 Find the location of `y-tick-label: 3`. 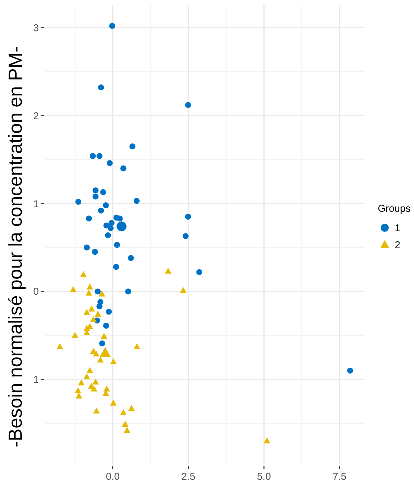

y-tick-label: 3 is located at coordinates (36, 28).